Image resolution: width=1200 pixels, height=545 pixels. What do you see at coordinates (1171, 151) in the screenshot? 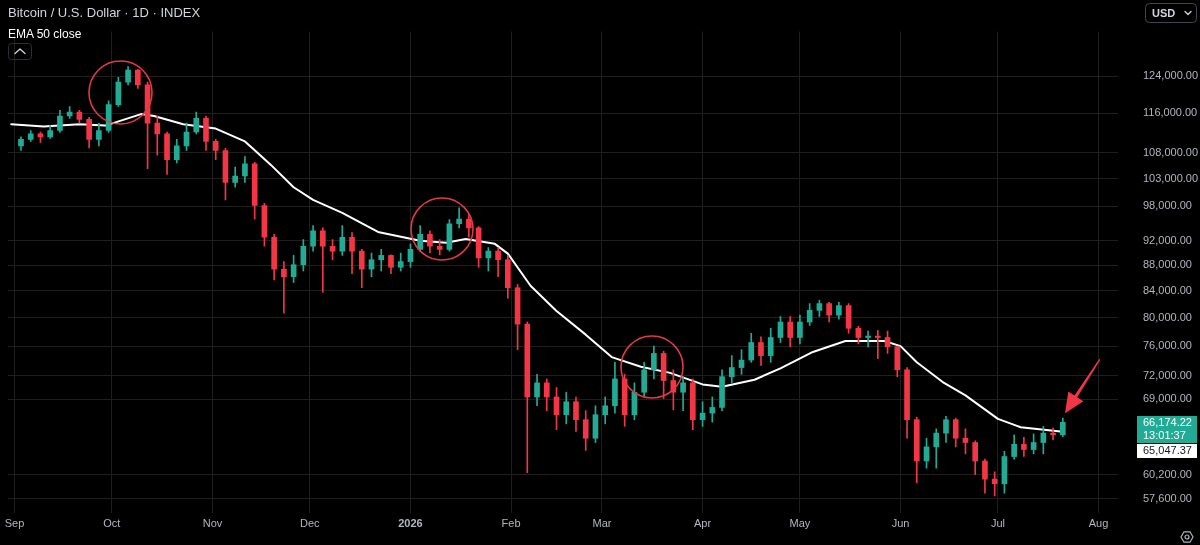
I see `y-tick-label: 108,000.00` at bounding box center [1171, 151].